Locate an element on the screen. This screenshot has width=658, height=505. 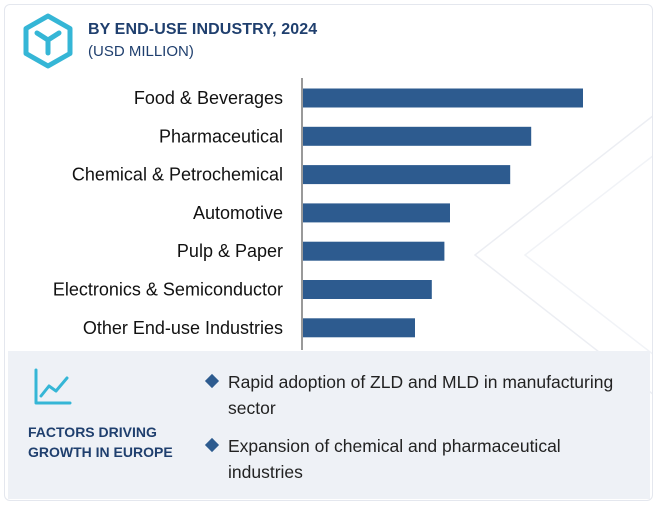
chart-subtitle: (USD MILLION) is located at coordinates (141, 51).